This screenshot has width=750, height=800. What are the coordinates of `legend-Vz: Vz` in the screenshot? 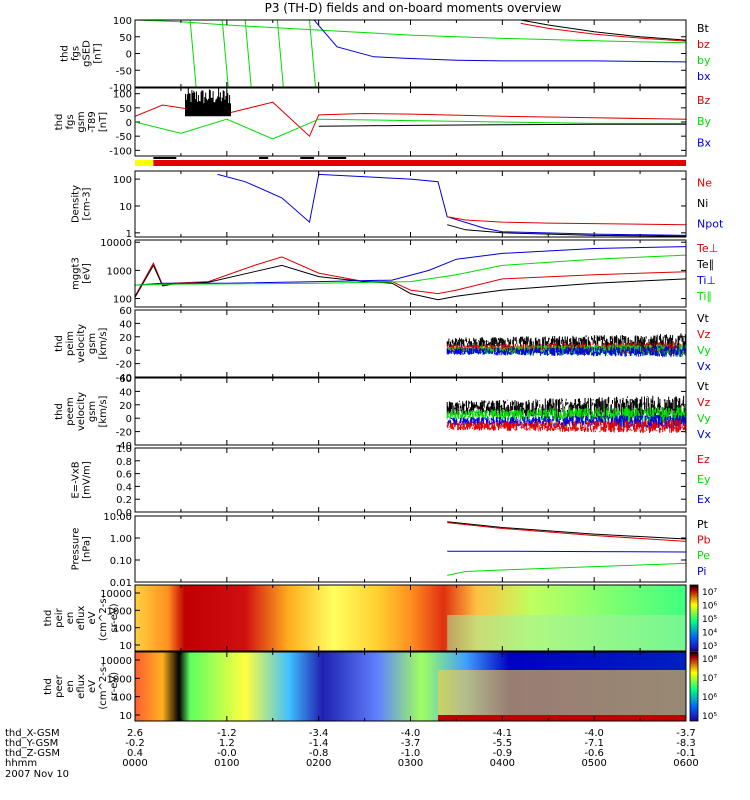 It's located at (704, 402).